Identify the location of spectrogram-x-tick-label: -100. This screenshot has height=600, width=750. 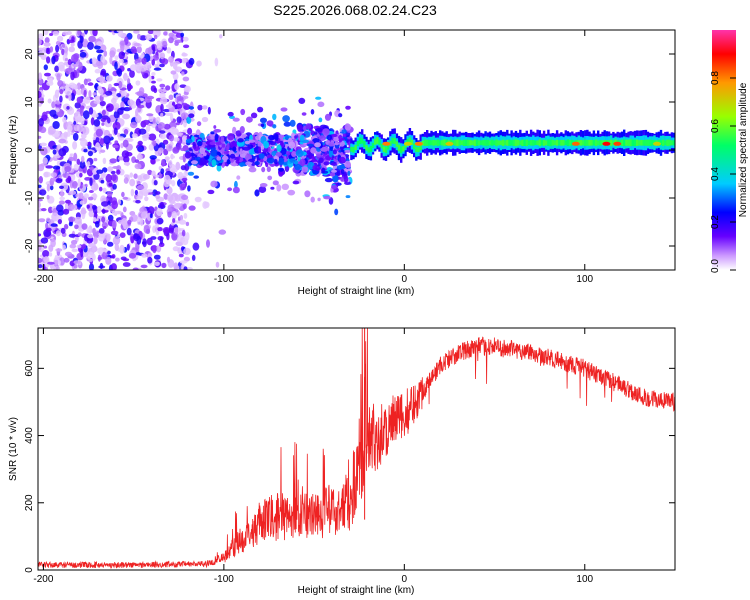
(224, 279).